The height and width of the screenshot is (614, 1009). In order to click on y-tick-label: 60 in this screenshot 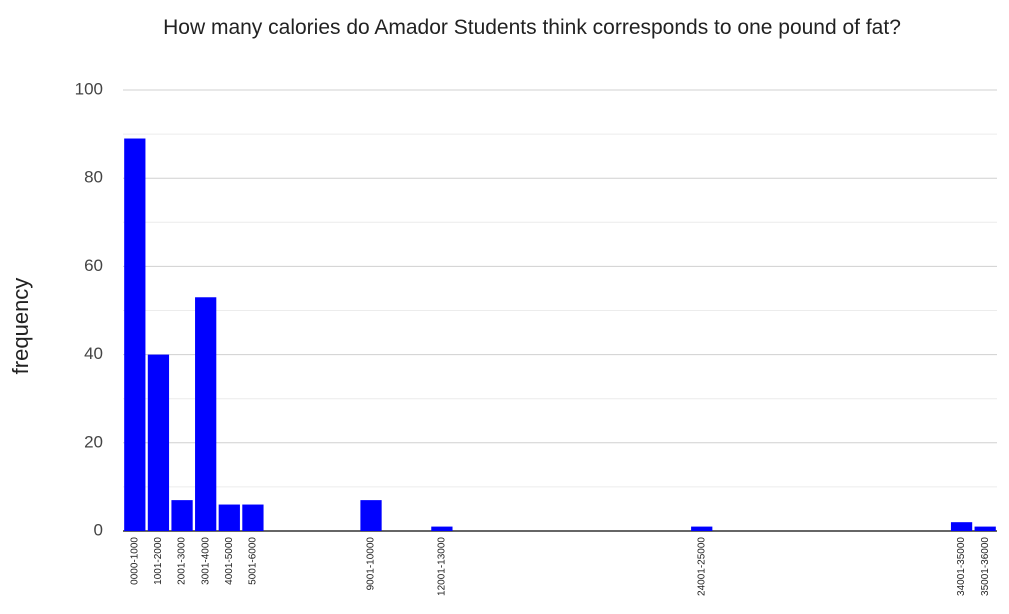, I will do `click(93, 265)`.